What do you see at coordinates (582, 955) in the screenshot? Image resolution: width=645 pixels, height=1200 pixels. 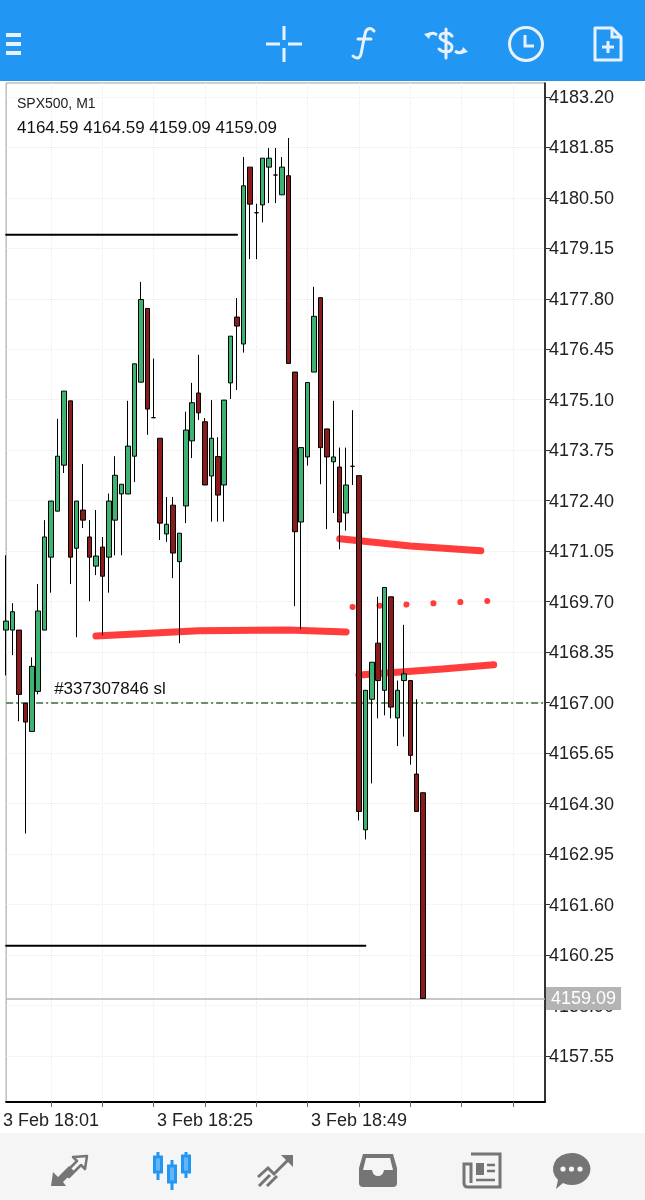 I see `y-tick-label: 4160.25` at bounding box center [582, 955].